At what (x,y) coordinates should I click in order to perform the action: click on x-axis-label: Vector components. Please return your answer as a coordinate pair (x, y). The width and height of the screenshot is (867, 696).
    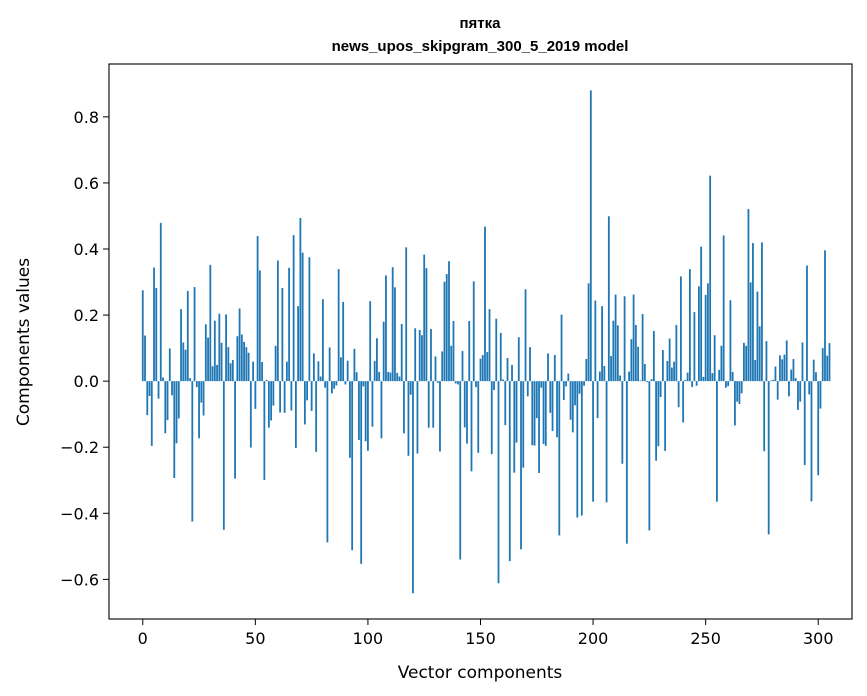
    Looking at the image, I should click on (480, 673).